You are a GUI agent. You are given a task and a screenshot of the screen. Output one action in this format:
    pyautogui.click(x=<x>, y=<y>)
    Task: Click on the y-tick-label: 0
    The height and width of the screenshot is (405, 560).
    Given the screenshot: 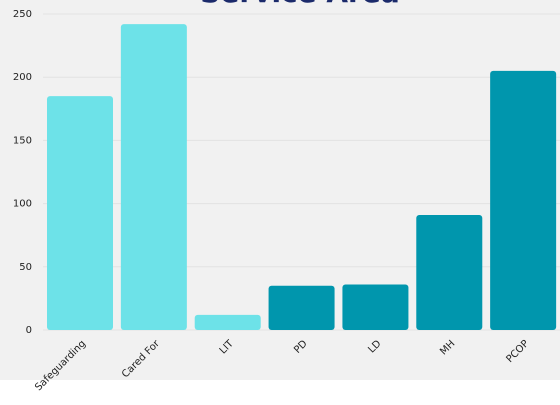 What is the action you would take?
    pyautogui.click(x=29, y=330)
    